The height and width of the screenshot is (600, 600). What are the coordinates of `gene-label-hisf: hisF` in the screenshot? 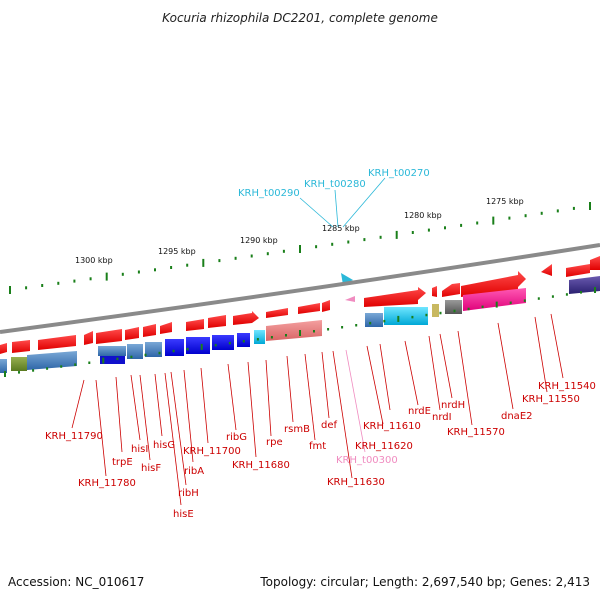 It's located at (151, 468).